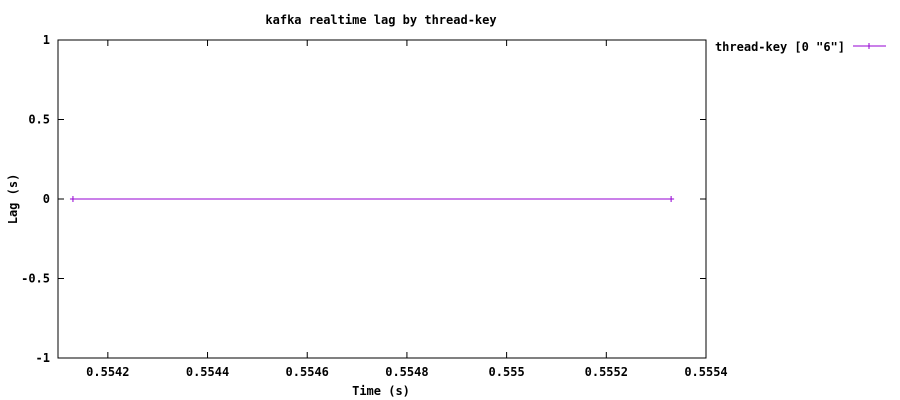  What do you see at coordinates (107, 372) in the screenshot?
I see `x-tick-label: 0.5542` at bounding box center [107, 372].